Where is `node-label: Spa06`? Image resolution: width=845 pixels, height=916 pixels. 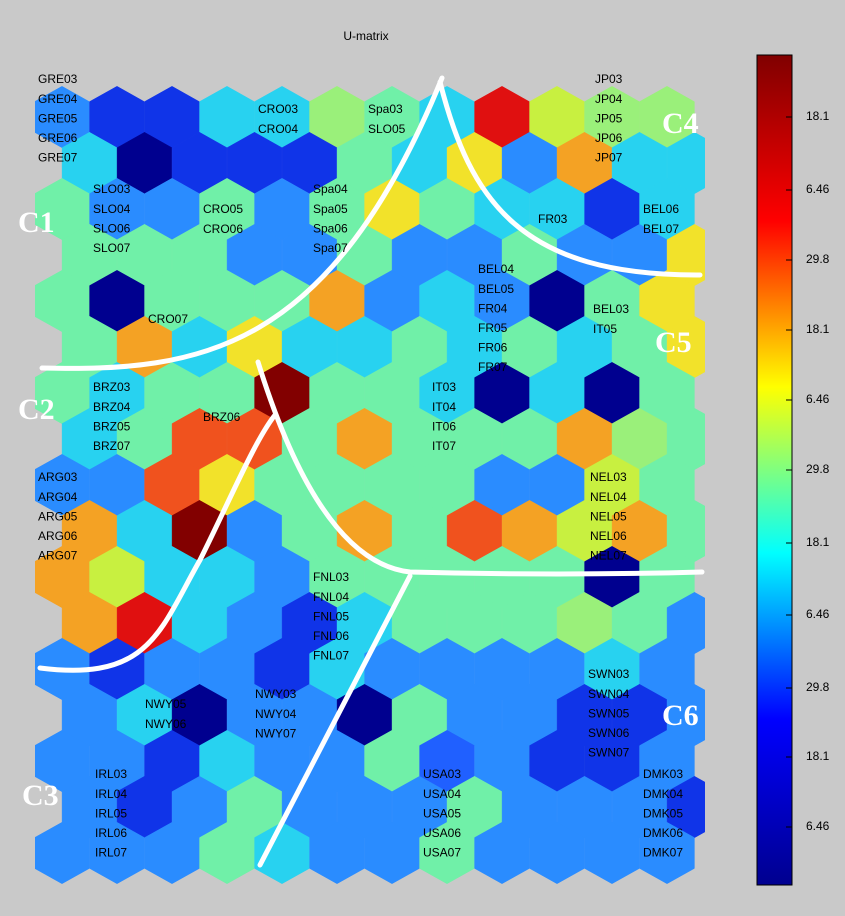 node-label: Spa06 is located at coordinates (330, 228).